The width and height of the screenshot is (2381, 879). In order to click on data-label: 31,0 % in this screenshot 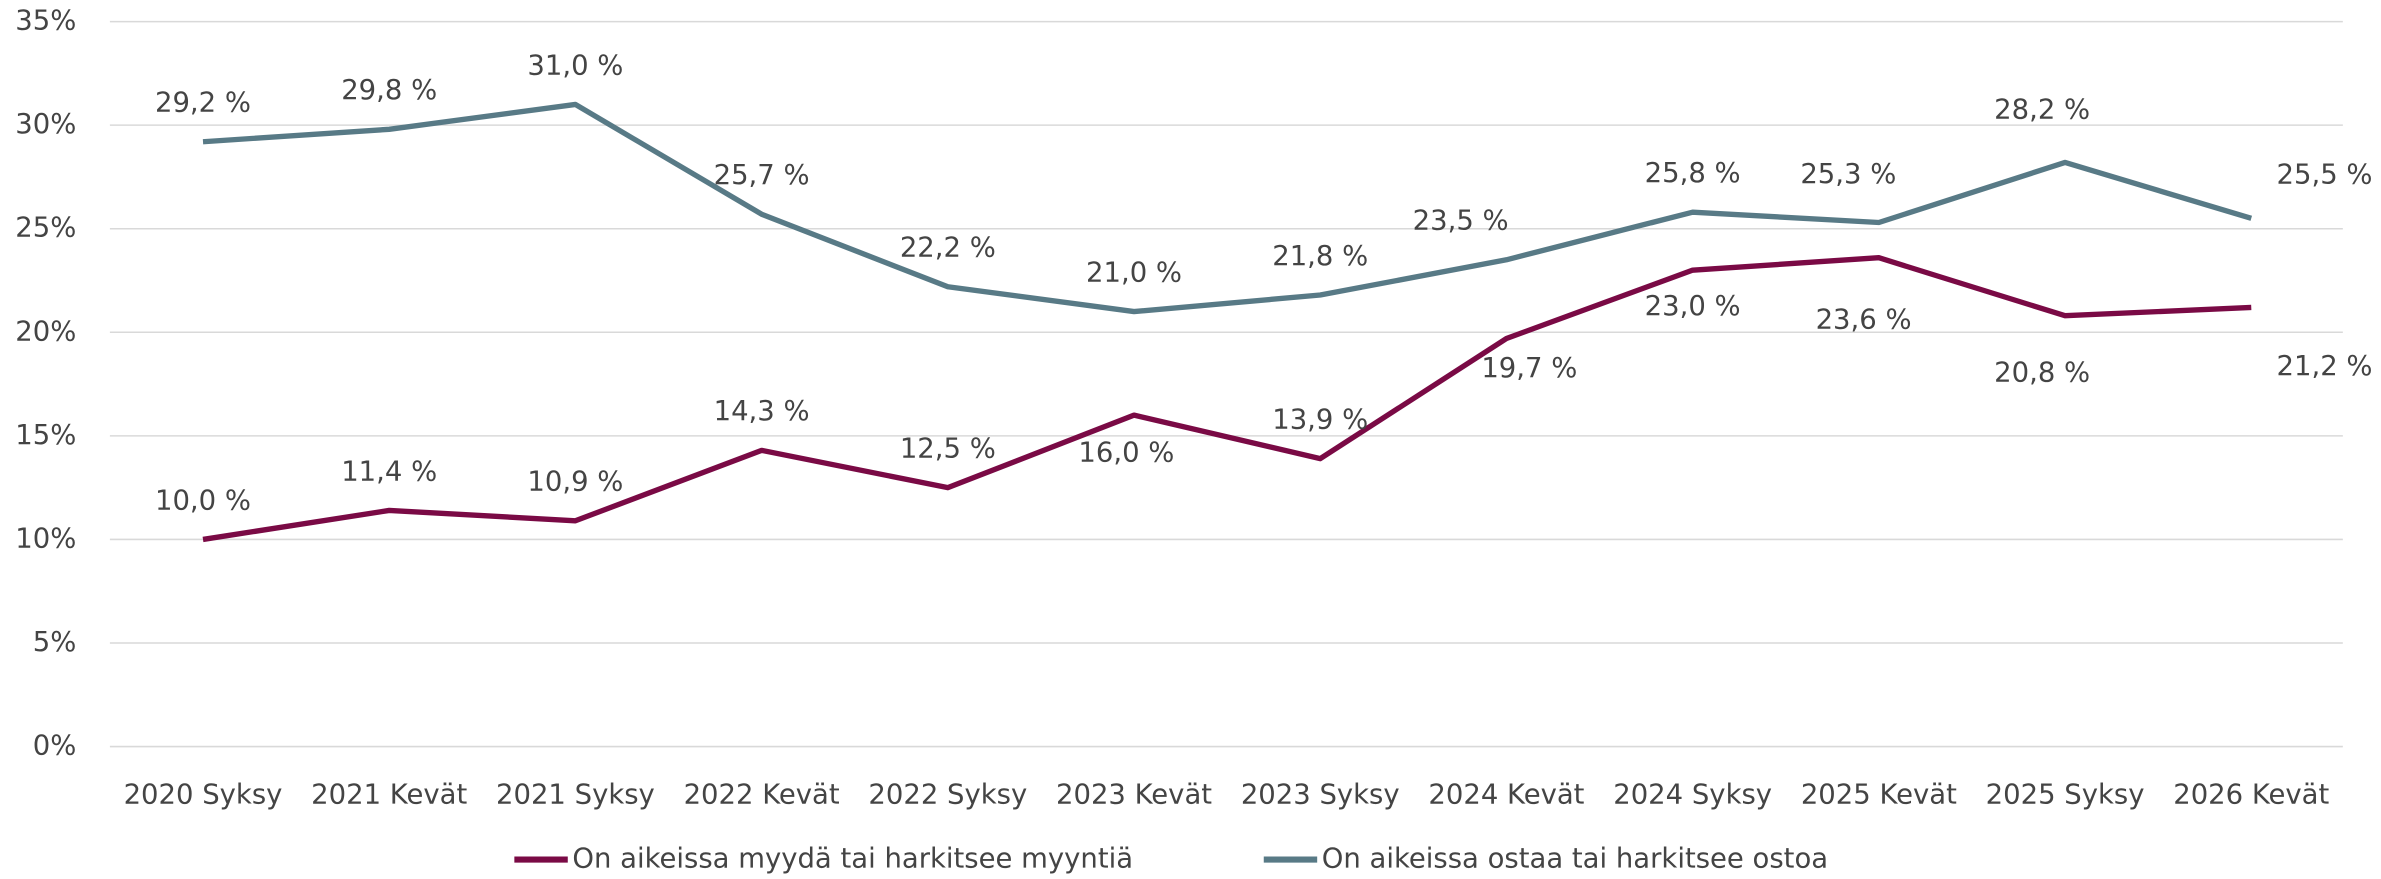, I will do `click(575, 65)`.